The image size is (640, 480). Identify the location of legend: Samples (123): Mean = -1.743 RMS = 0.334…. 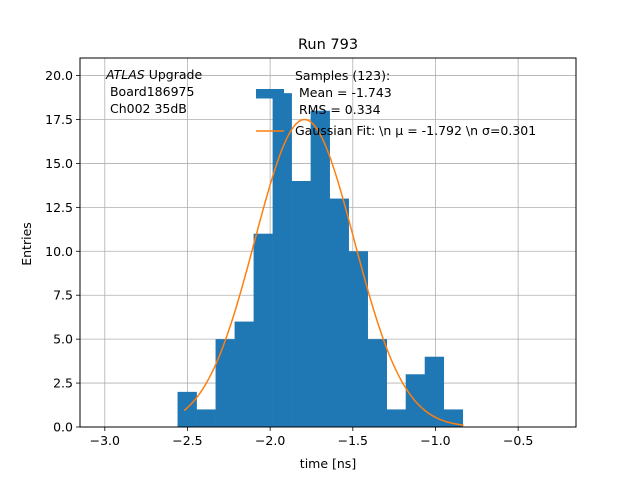
(396, 103).